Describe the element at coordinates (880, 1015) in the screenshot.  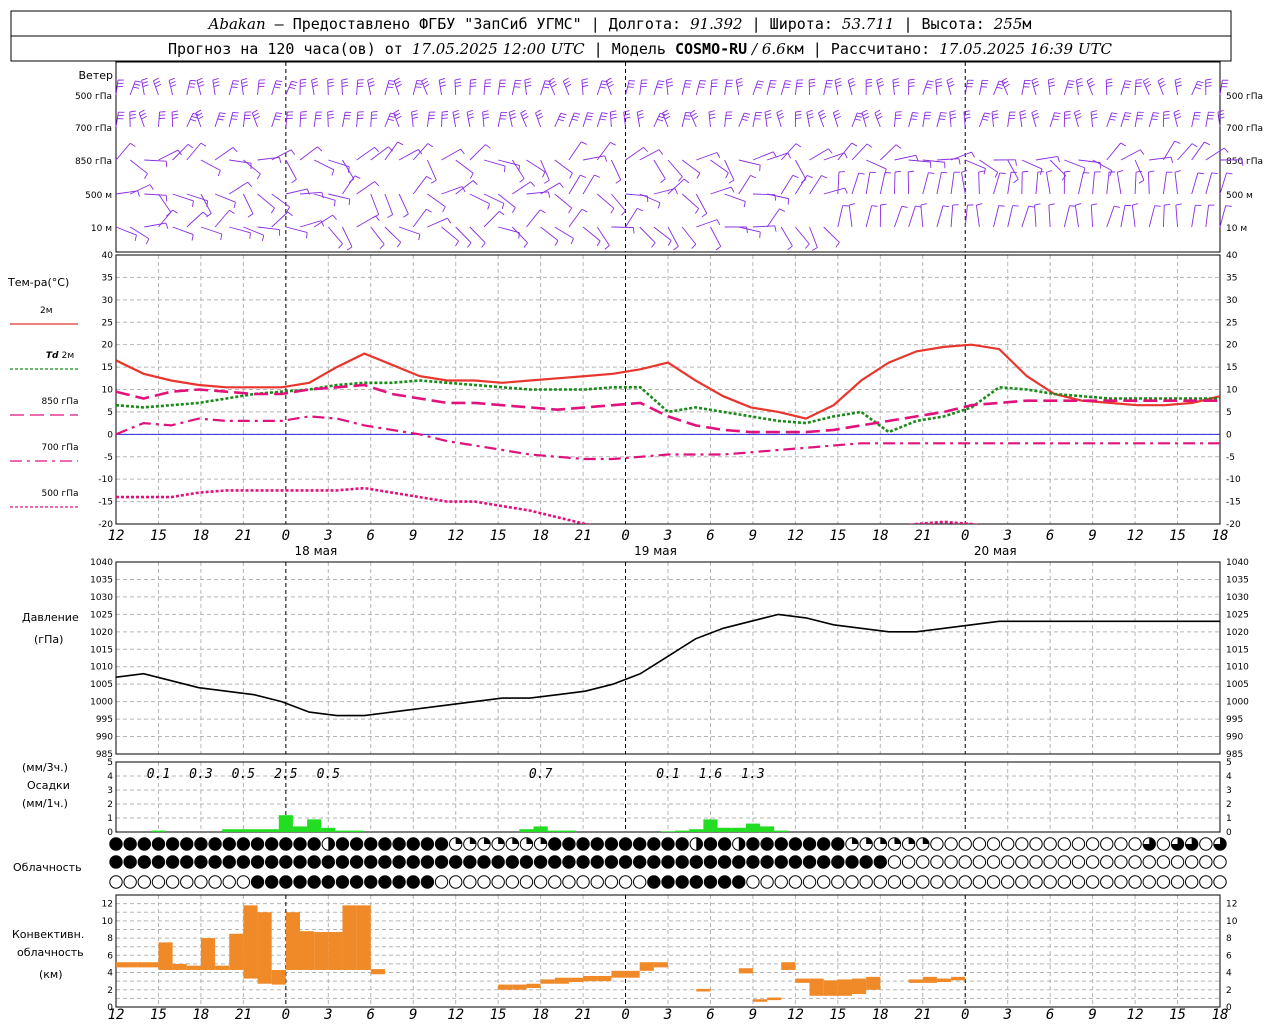
I see `hour-tick-label: 18` at that location.